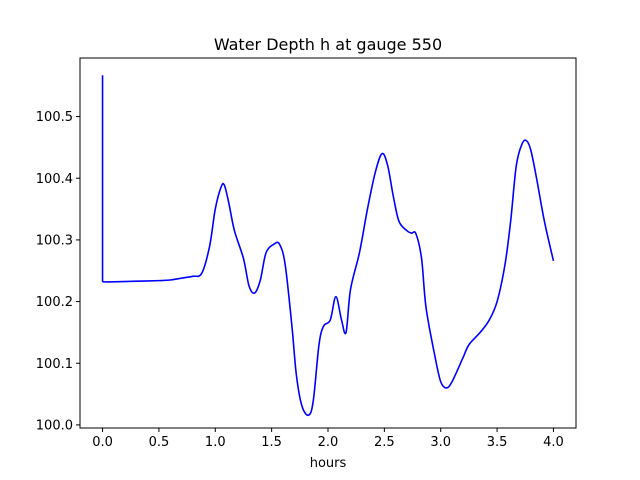 The height and width of the screenshot is (480, 640). I want to click on y-tick-label: 100.4, so click(54, 179).